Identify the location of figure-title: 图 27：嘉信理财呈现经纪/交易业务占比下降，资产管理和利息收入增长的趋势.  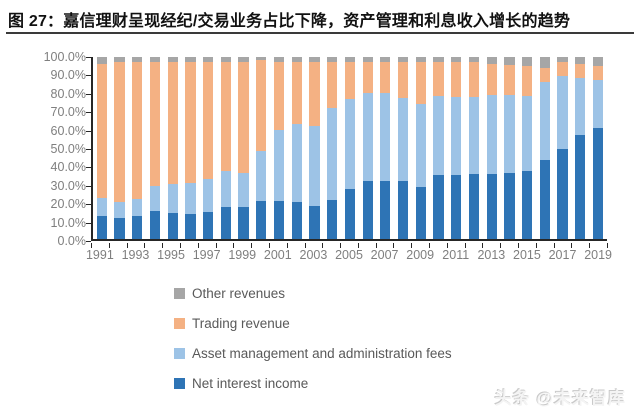
(289, 21).